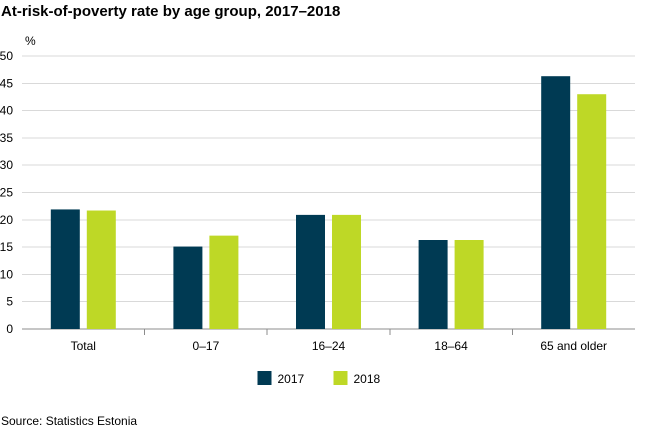 This screenshot has height=433, width=650. What do you see at coordinates (6, 83) in the screenshot?
I see `y-tick-label: 45` at bounding box center [6, 83].